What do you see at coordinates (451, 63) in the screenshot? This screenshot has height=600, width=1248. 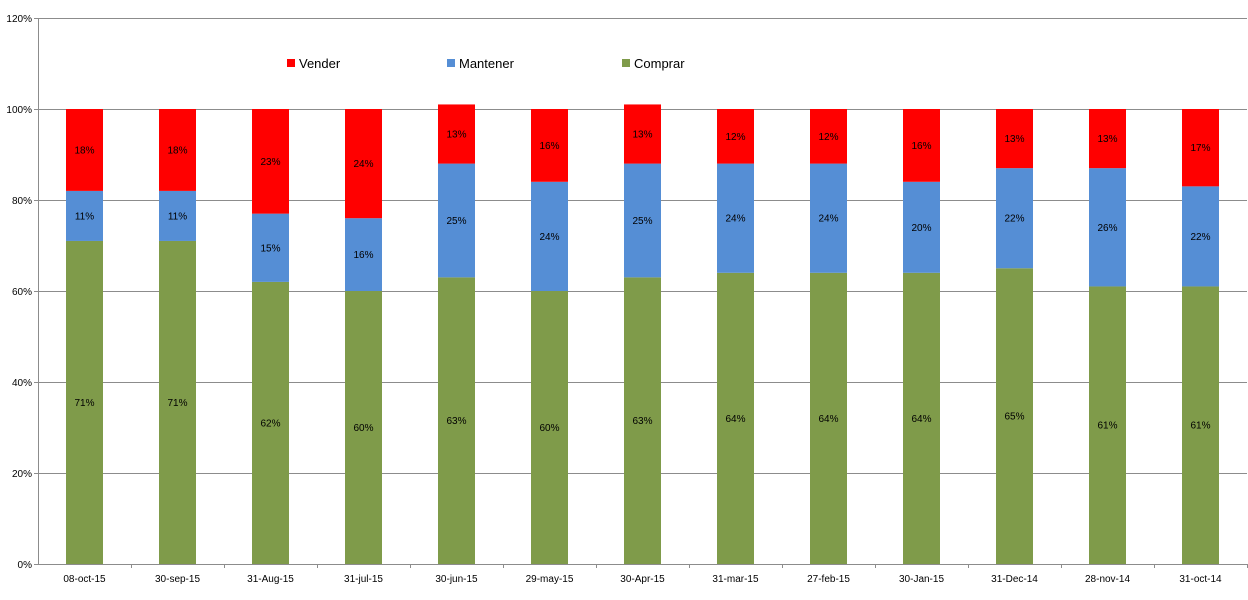 I see `legend-swatch-mantener` at bounding box center [451, 63].